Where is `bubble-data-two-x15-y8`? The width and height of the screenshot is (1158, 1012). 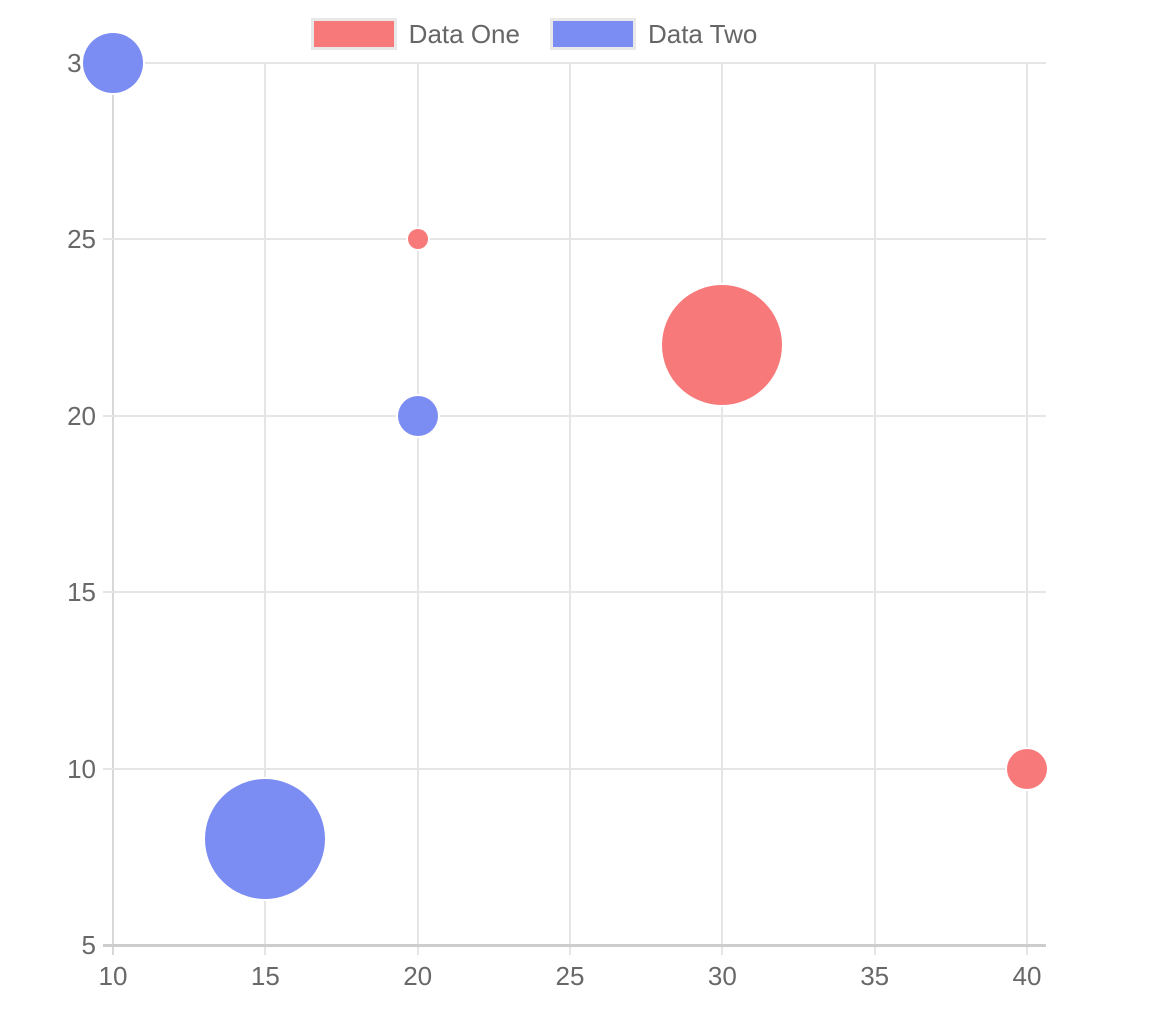
bubble-data-two-x15-y8 is located at coordinates (265, 839).